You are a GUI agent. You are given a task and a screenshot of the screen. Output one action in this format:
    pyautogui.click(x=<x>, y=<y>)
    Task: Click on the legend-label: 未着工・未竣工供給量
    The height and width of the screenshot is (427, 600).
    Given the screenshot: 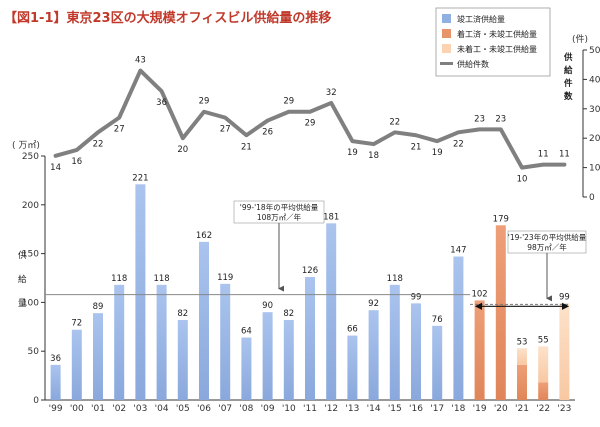 What is the action you would take?
    pyautogui.click(x=497, y=49)
    